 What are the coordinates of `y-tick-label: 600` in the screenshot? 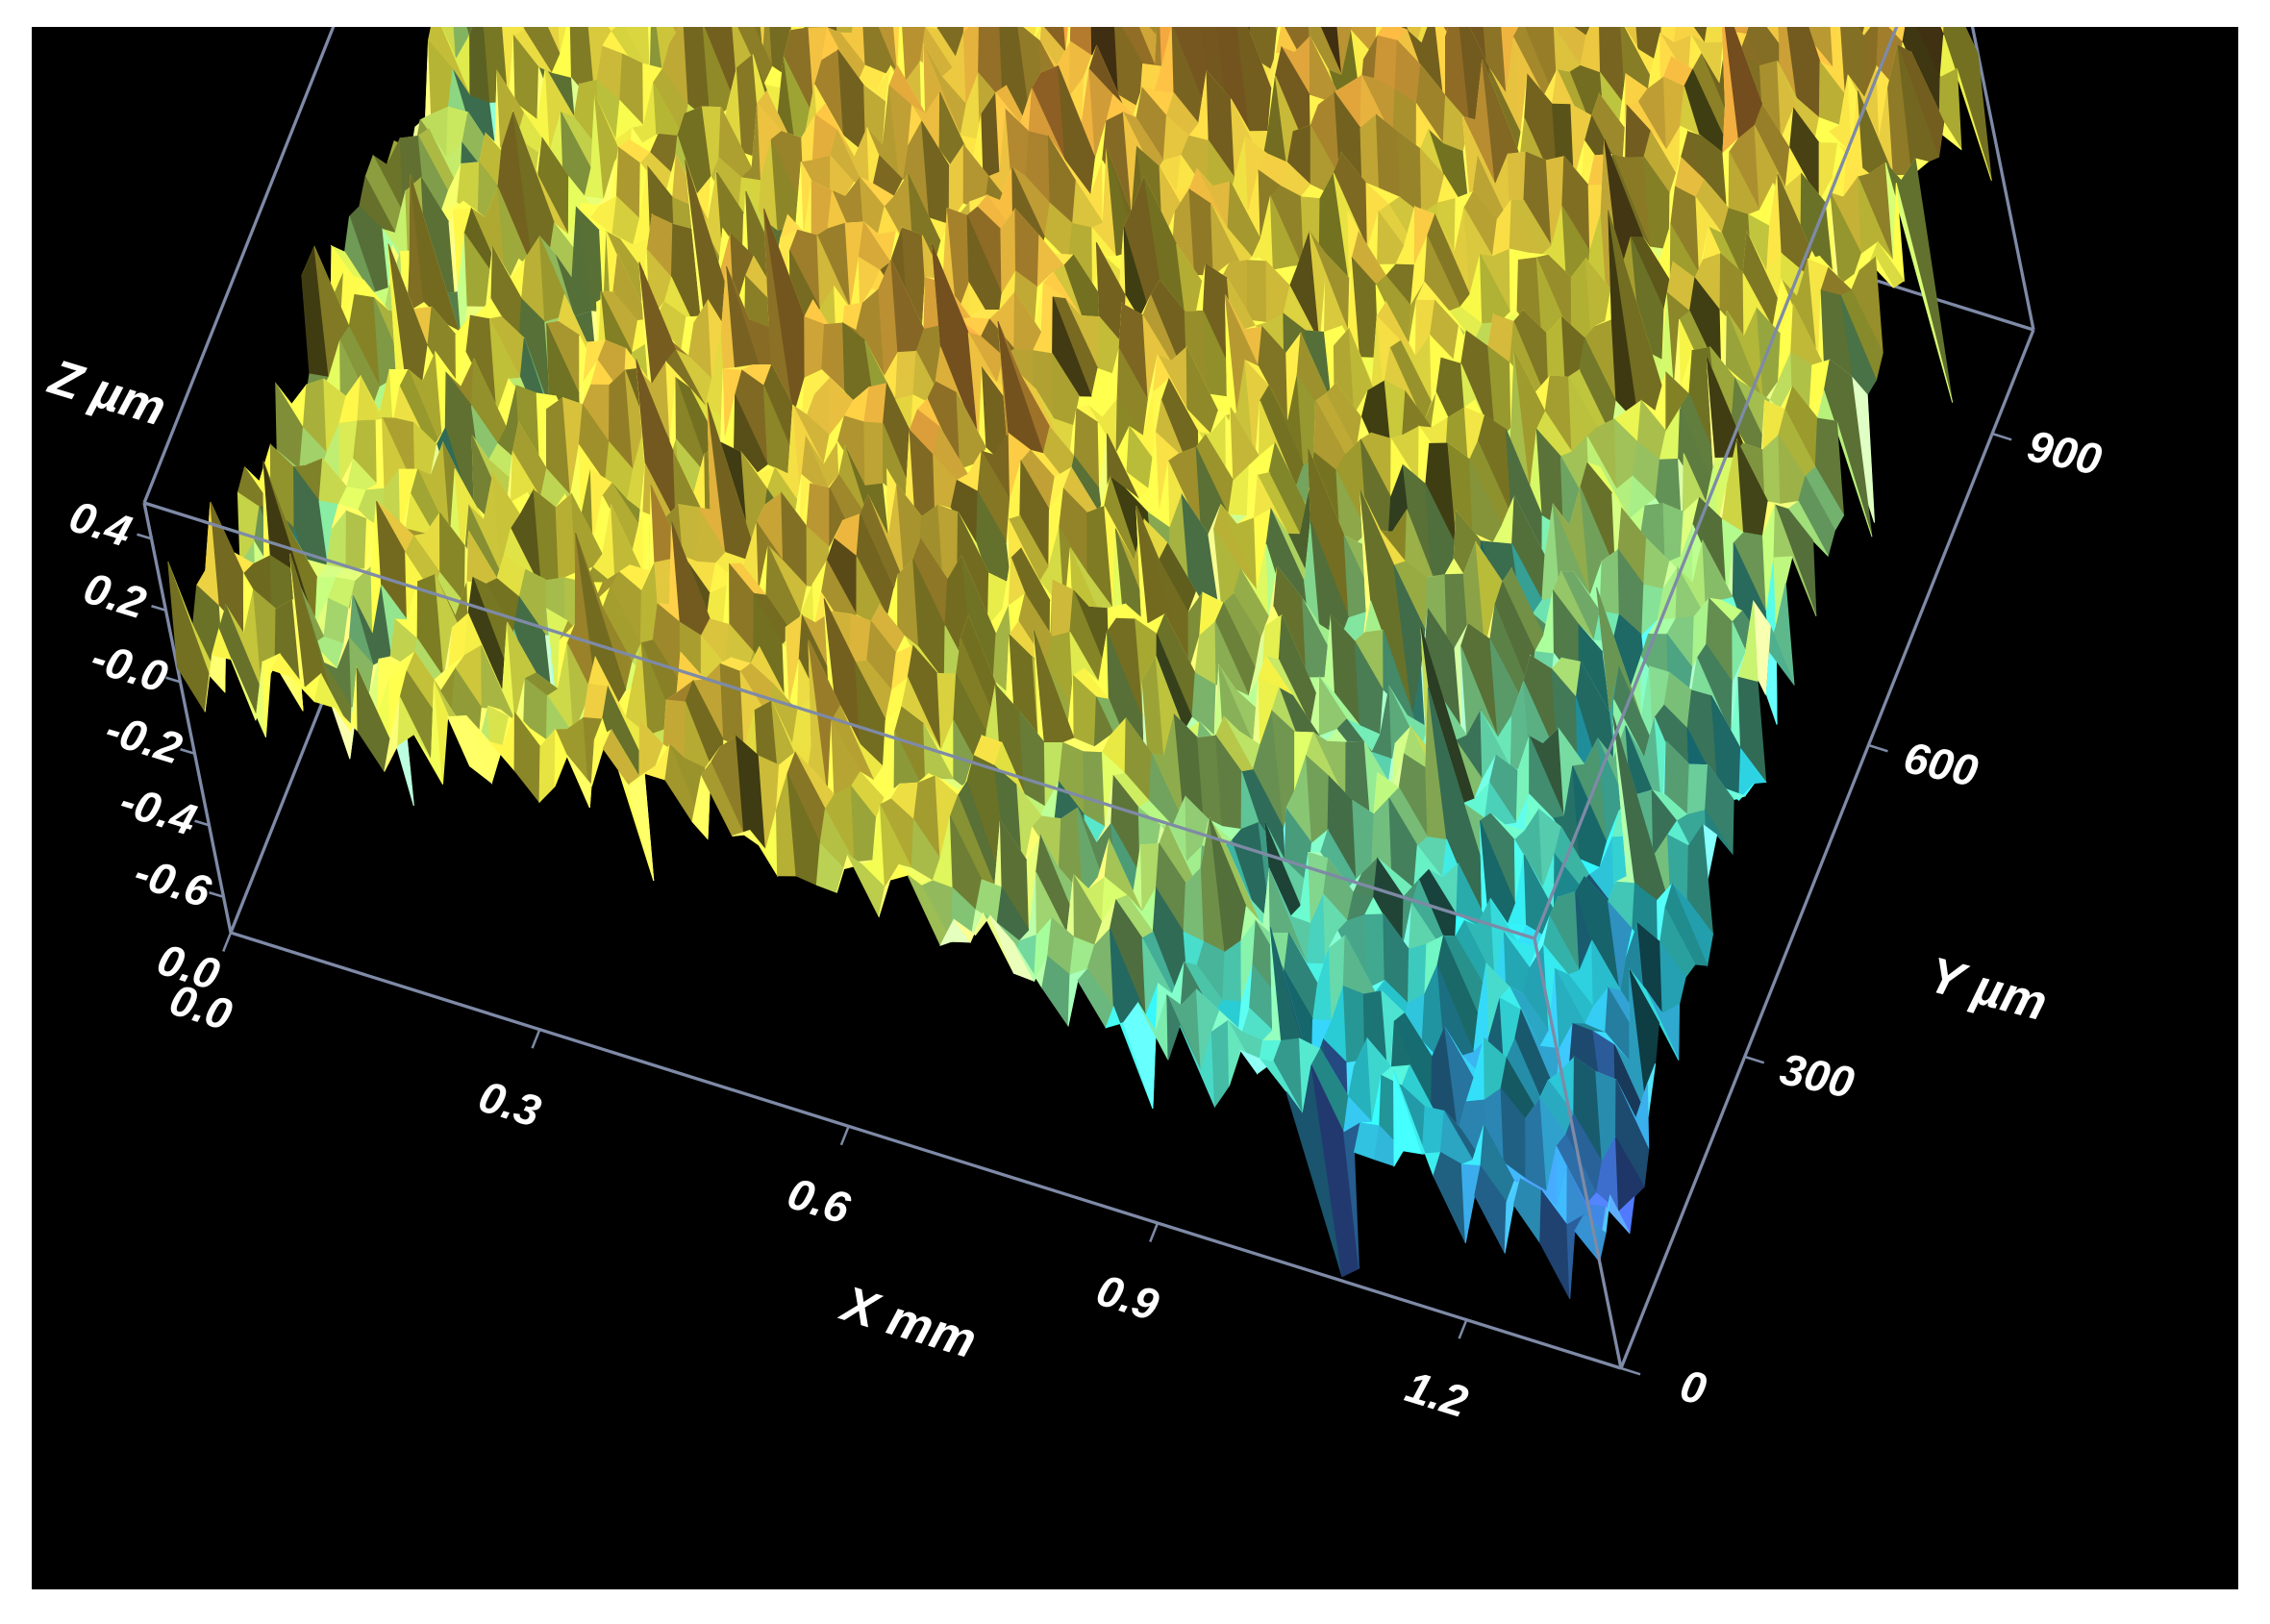 It's located at (1942, 764).